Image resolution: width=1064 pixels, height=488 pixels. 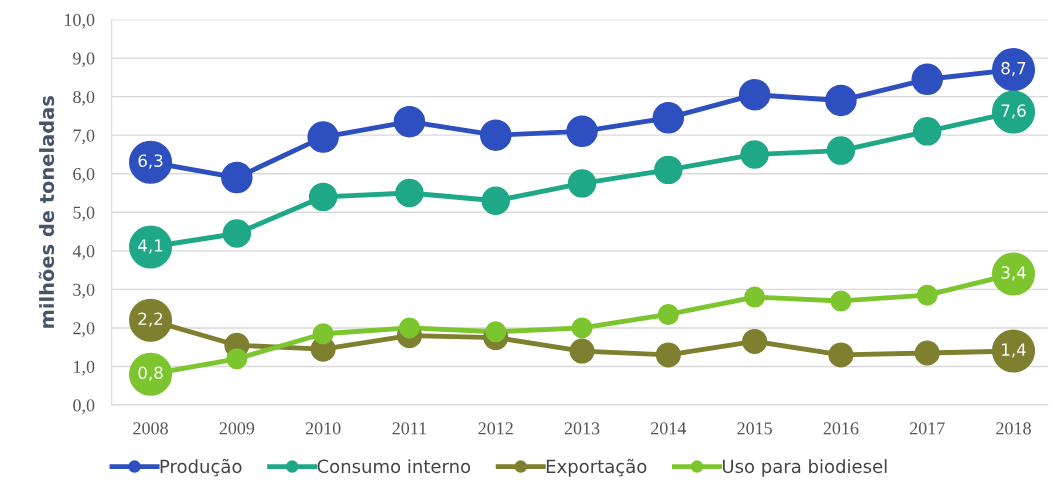 I want to click on data-label: 2,2, so click(x=150, y=319).